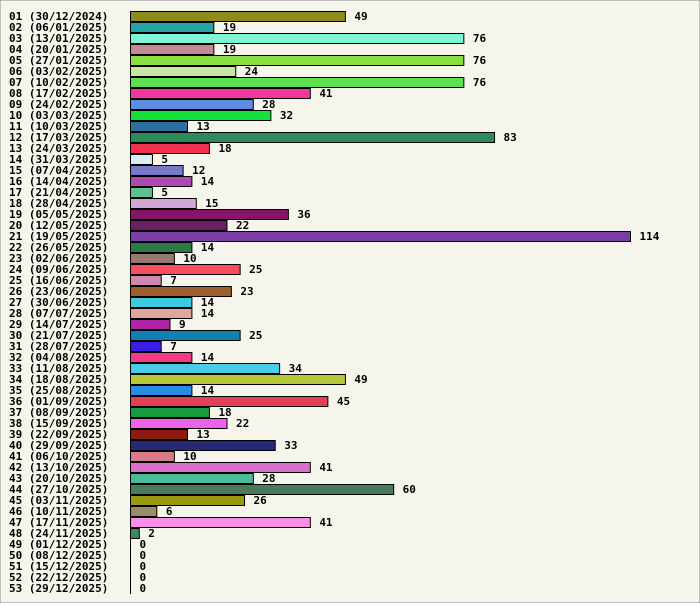 Image resolution: width=700 pixels, height=608 pixels. What do you see at coordinates (58, 115) in the screenshot?
I see `category-label: 10 (03/03/2025)` at bounding box center [58, 115].